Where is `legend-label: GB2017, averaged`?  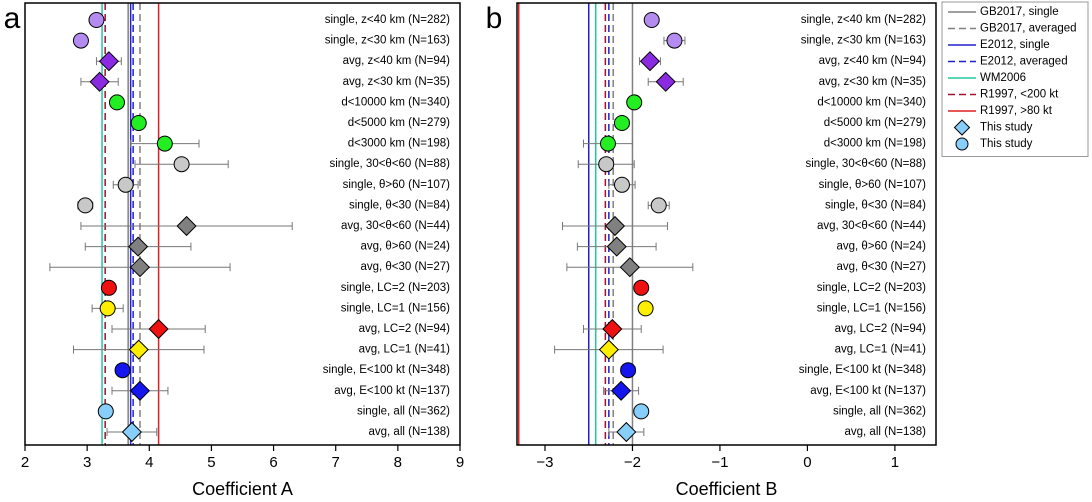 legend-label: GB2017, averaged is located at coordinates (1028, 29).